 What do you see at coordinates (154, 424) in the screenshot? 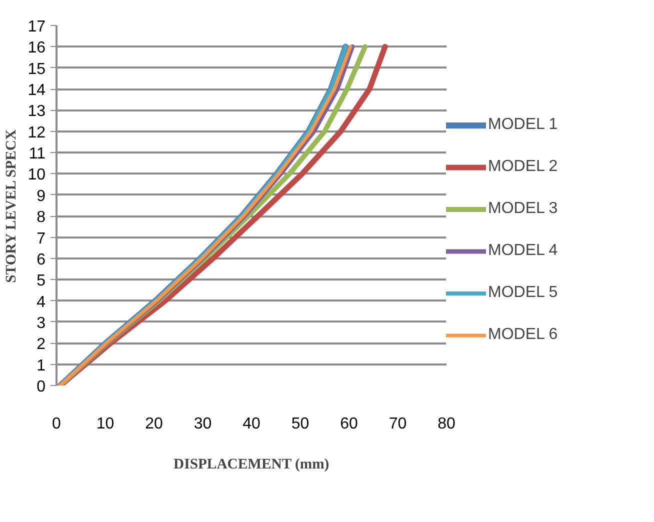
I see `x-tick-label: 20` at bounding box center [154, 424].